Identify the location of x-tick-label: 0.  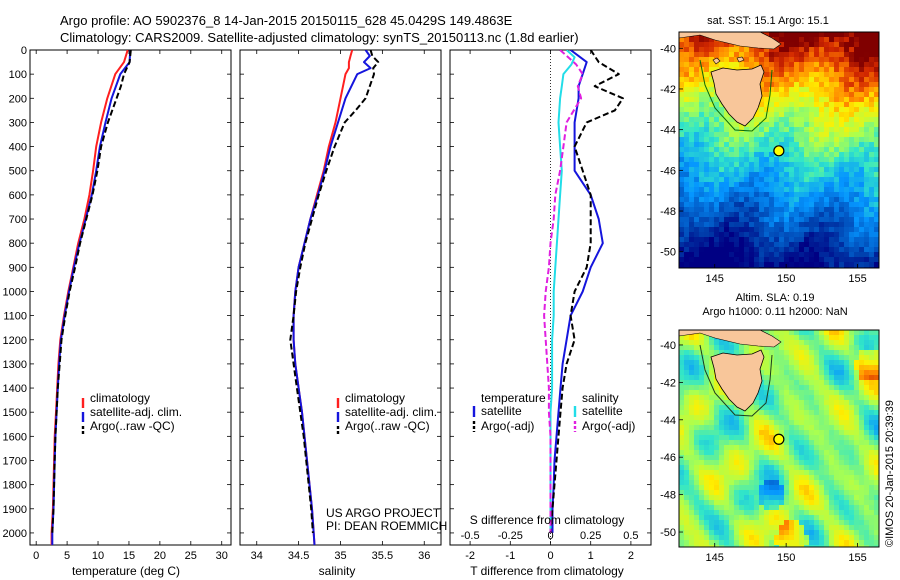
(550, 556).